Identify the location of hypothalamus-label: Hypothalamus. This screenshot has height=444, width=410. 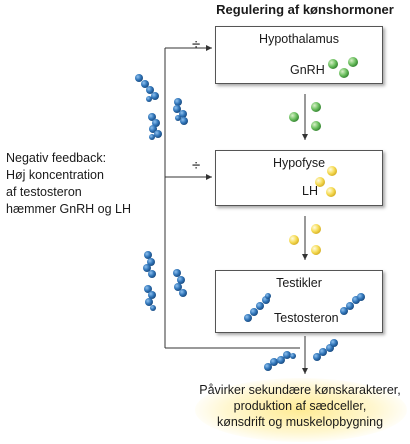
(299, 39).